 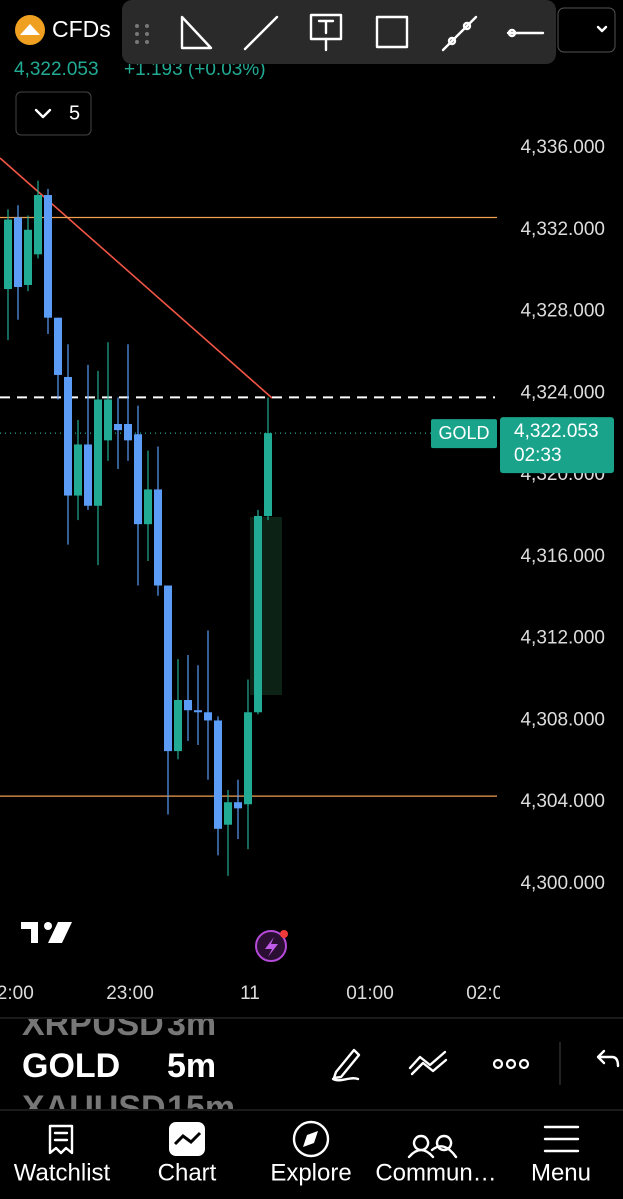 I want to click on series-badge, so click(x=464, y=434).